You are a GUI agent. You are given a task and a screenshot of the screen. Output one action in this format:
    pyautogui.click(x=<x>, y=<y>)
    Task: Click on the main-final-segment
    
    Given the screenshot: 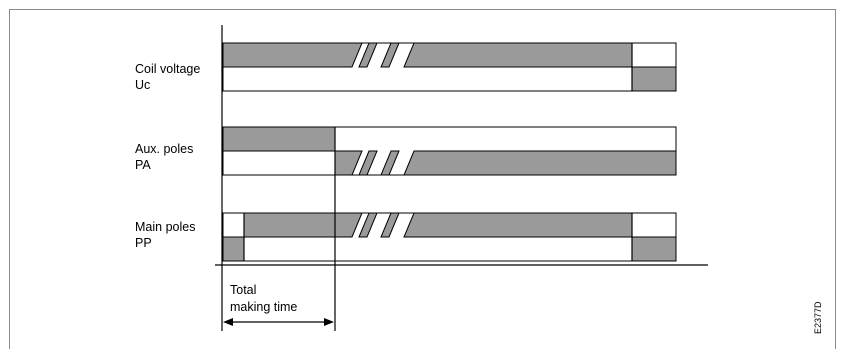 What is the action you would take?
    pyautogui.click(x=654, y=249)
    